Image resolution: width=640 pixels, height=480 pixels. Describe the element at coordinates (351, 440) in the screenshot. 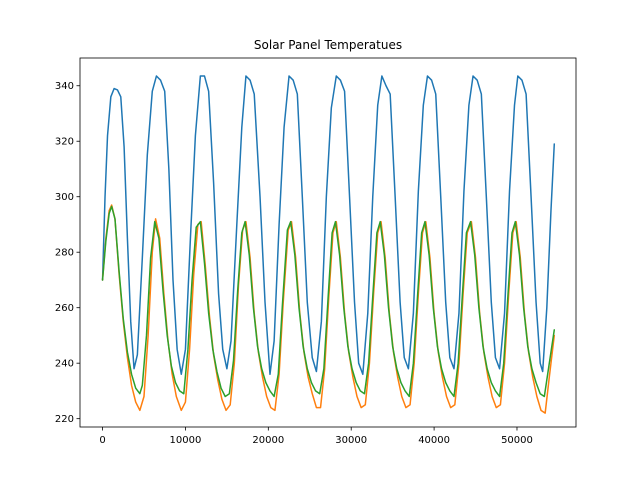

I see `x-tick-label: 30000` at that location.